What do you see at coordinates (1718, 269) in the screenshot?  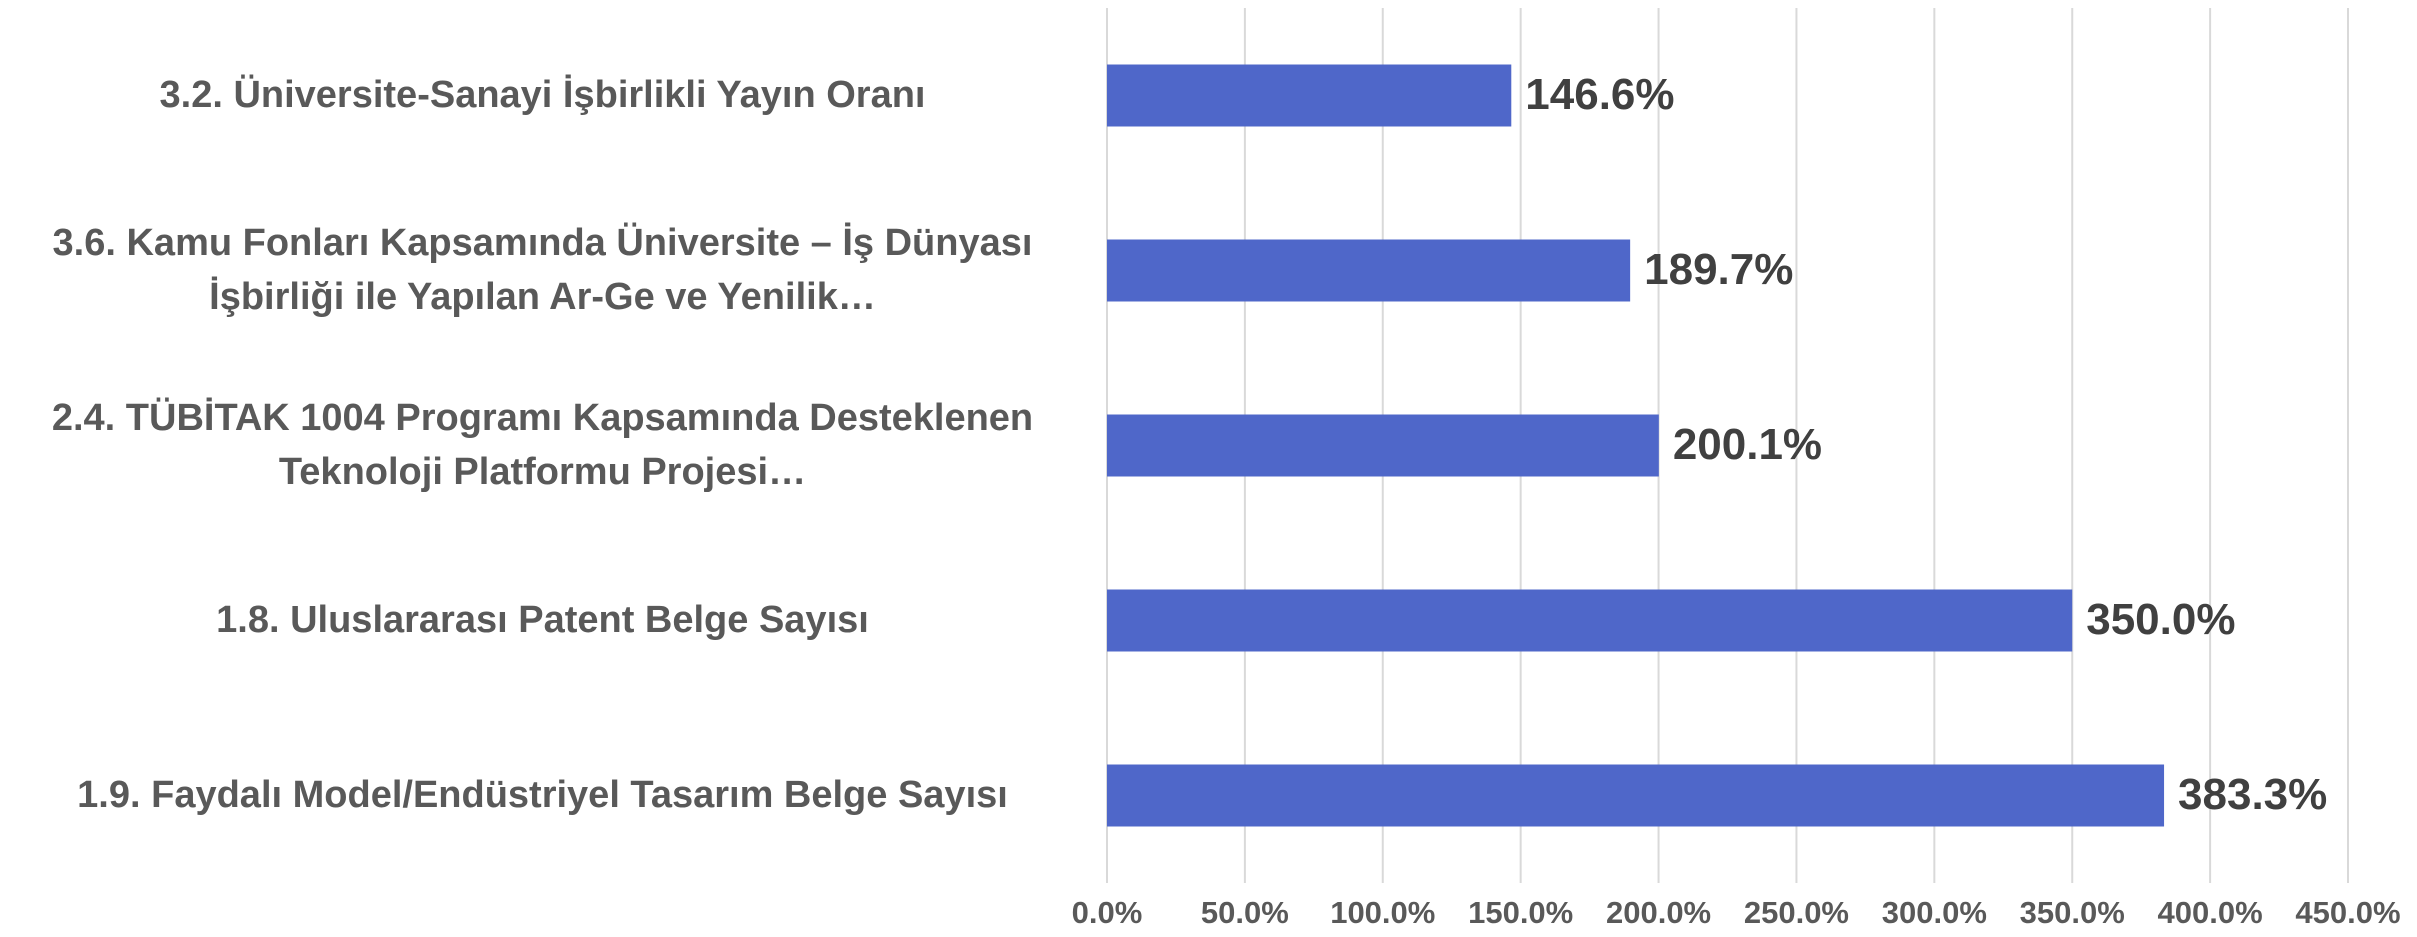 I see `data-label: 189.7%` at bounding box center [1718, 269].